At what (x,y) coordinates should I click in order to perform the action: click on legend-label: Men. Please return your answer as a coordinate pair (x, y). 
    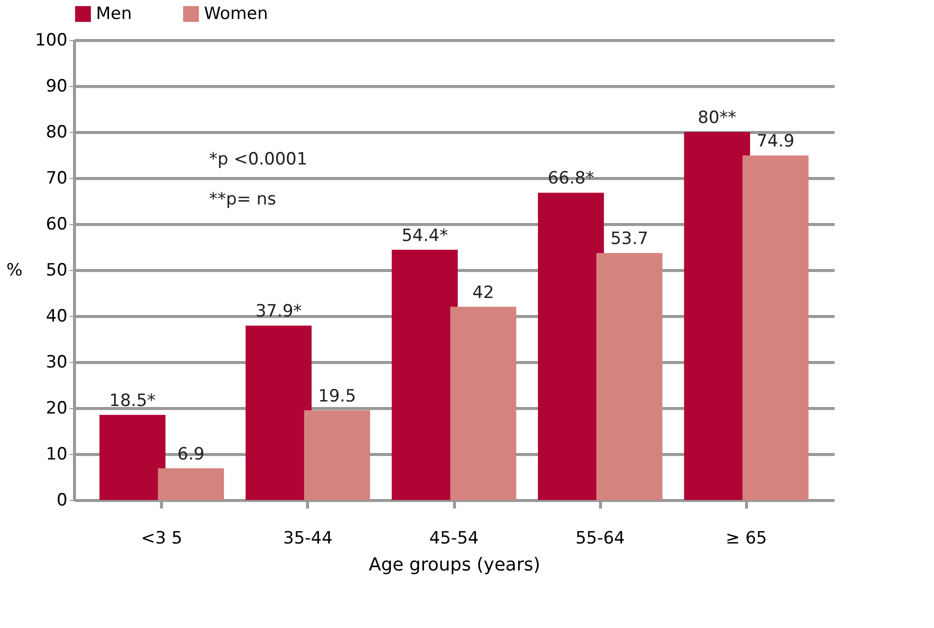
    Looking at the image, I should click on (114, 14).